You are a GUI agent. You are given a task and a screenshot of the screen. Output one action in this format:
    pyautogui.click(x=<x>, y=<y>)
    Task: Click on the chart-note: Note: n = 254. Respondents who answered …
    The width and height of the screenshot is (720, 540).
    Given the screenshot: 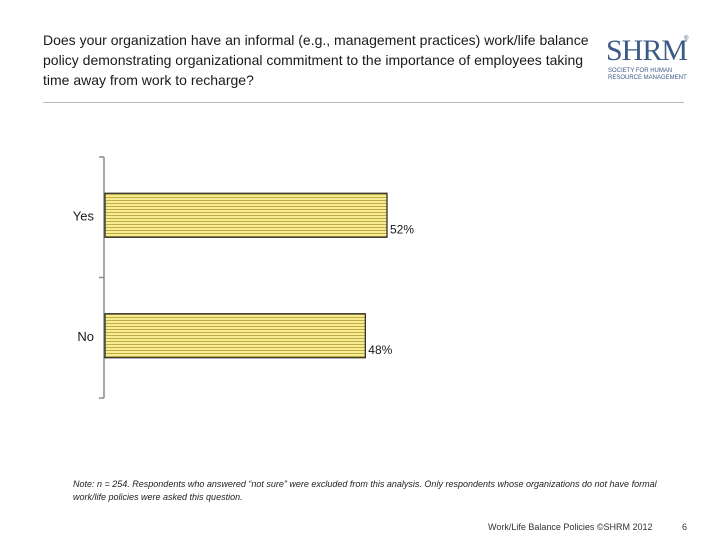 What is the action you would take?
    pyautogui.click(x=365, y=490)
    